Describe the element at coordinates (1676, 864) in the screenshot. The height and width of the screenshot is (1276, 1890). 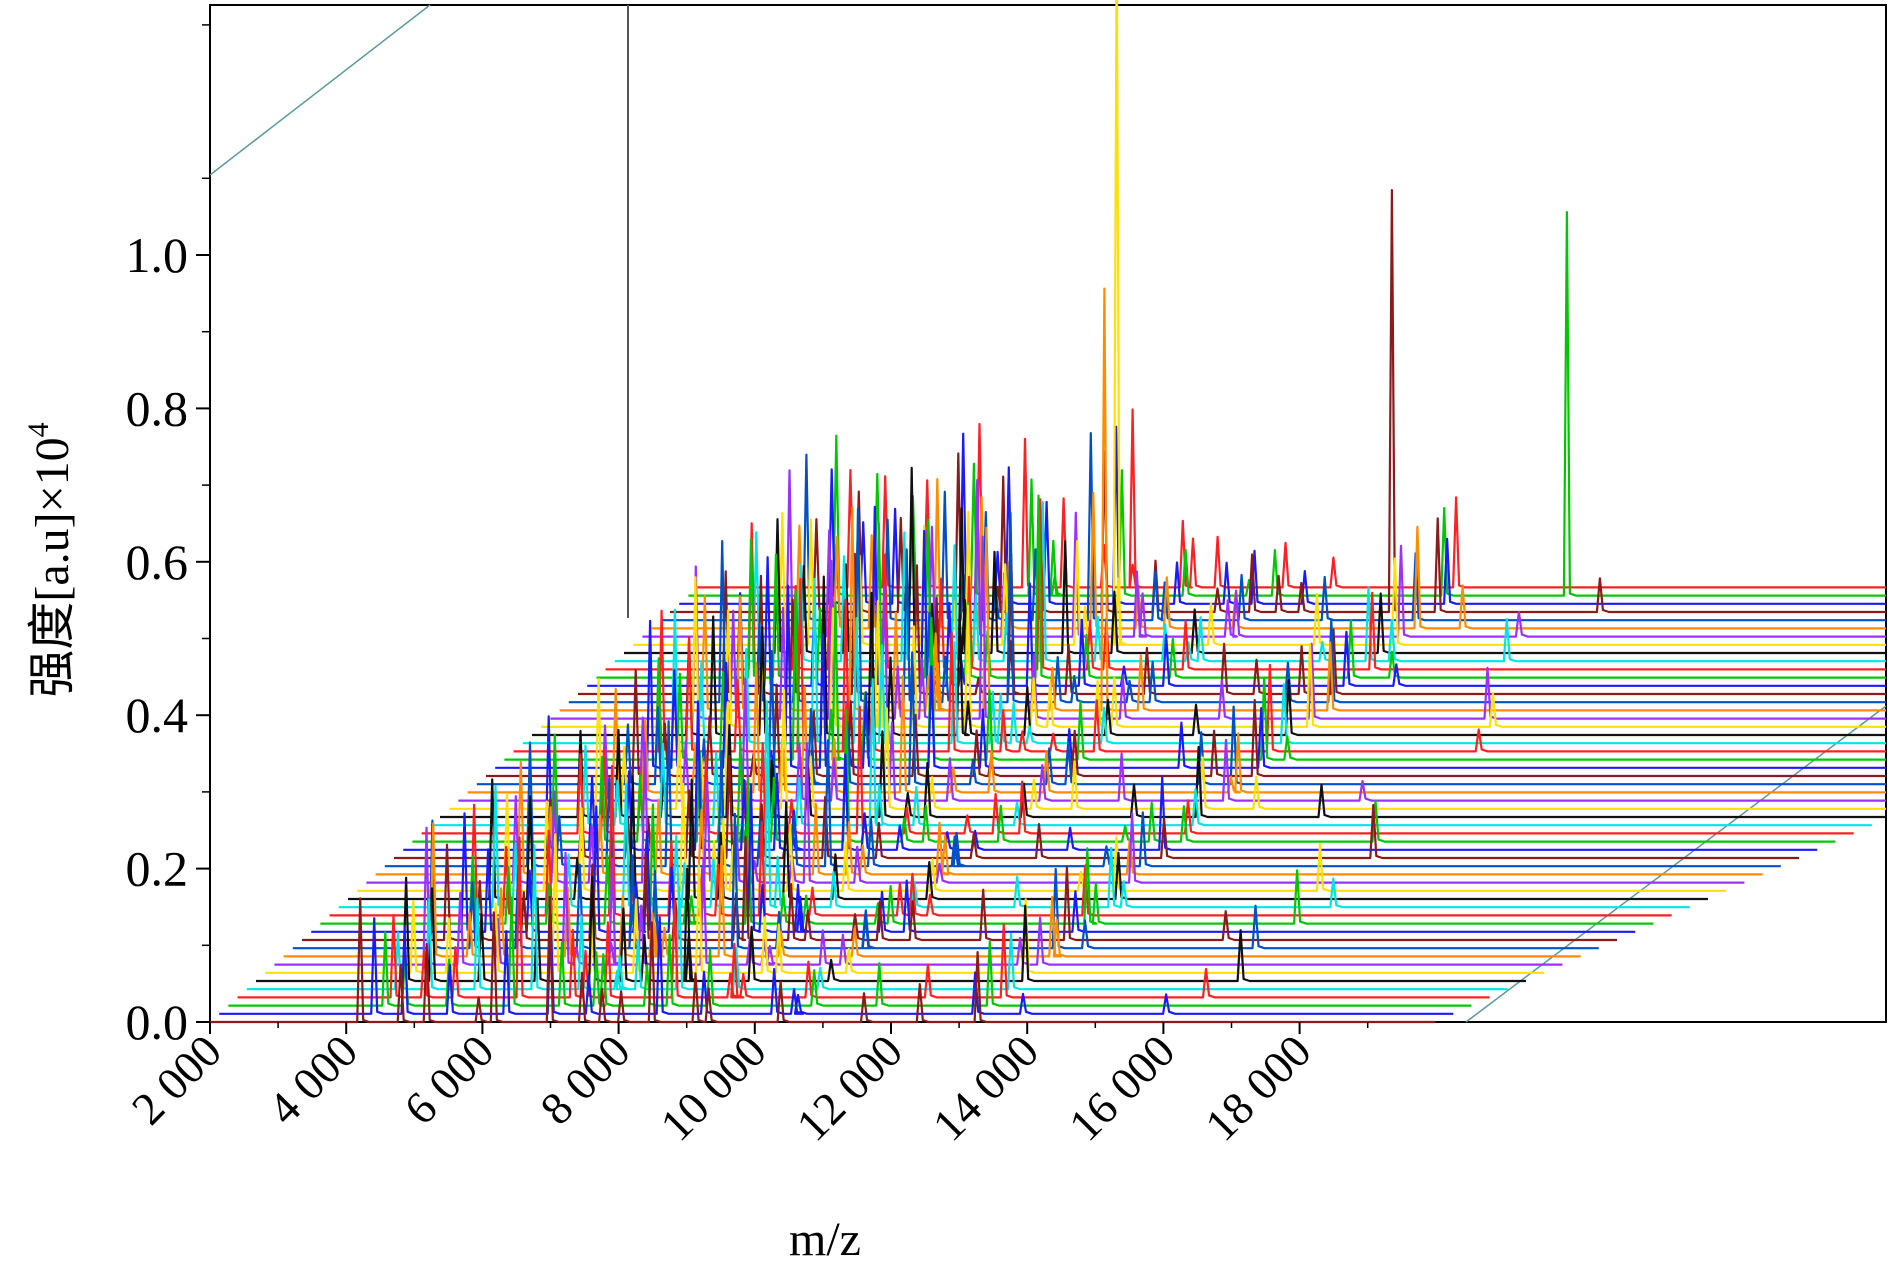
I see `depth-guide-bottom-right` at that location.